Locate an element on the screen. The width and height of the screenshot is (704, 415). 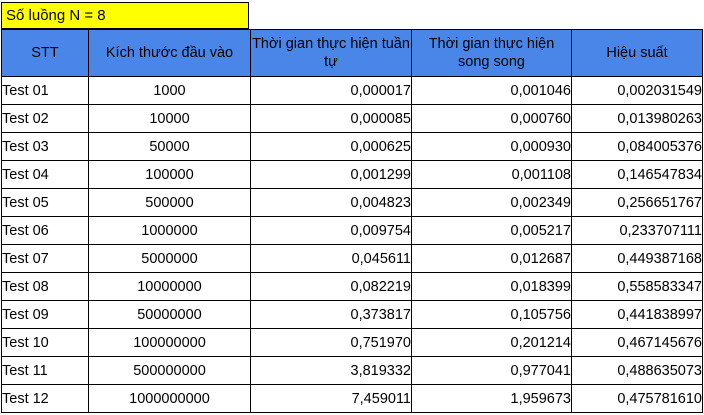
cell-sequential-time: 0,373817 is located at coordinates (331, 314).